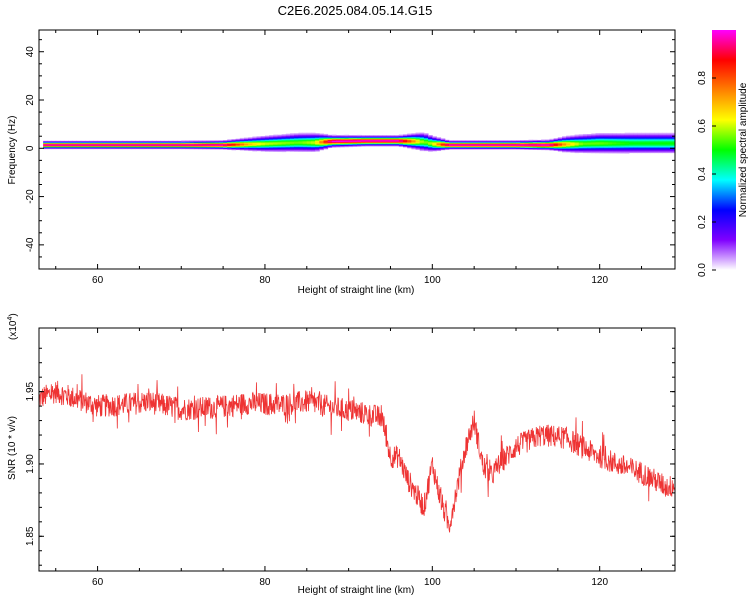  Describe the element at coordinates (98, 280) in the screenshot. I see `x-tick-label: 60` at that location.